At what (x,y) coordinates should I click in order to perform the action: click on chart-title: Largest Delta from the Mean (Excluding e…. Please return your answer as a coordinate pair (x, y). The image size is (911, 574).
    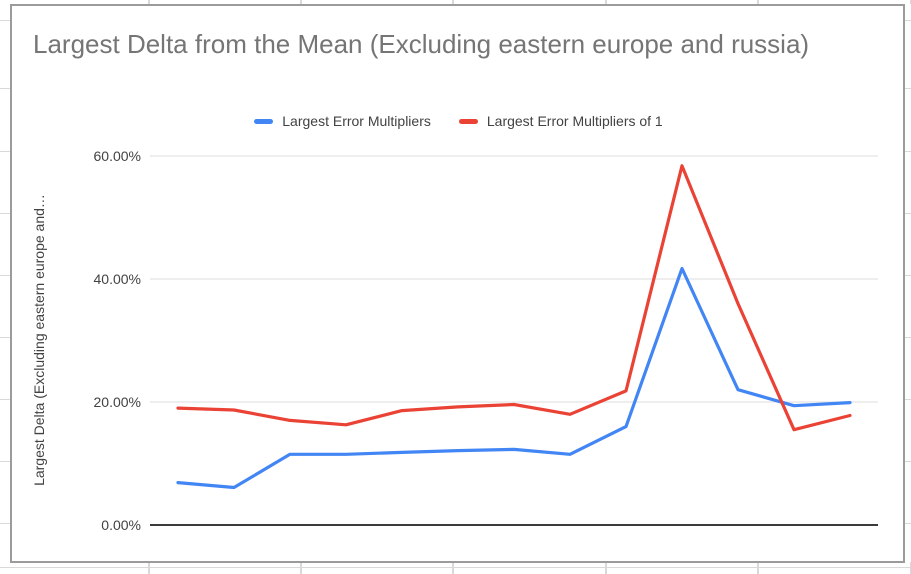
    Looking at the image, I should click on (421, 44).